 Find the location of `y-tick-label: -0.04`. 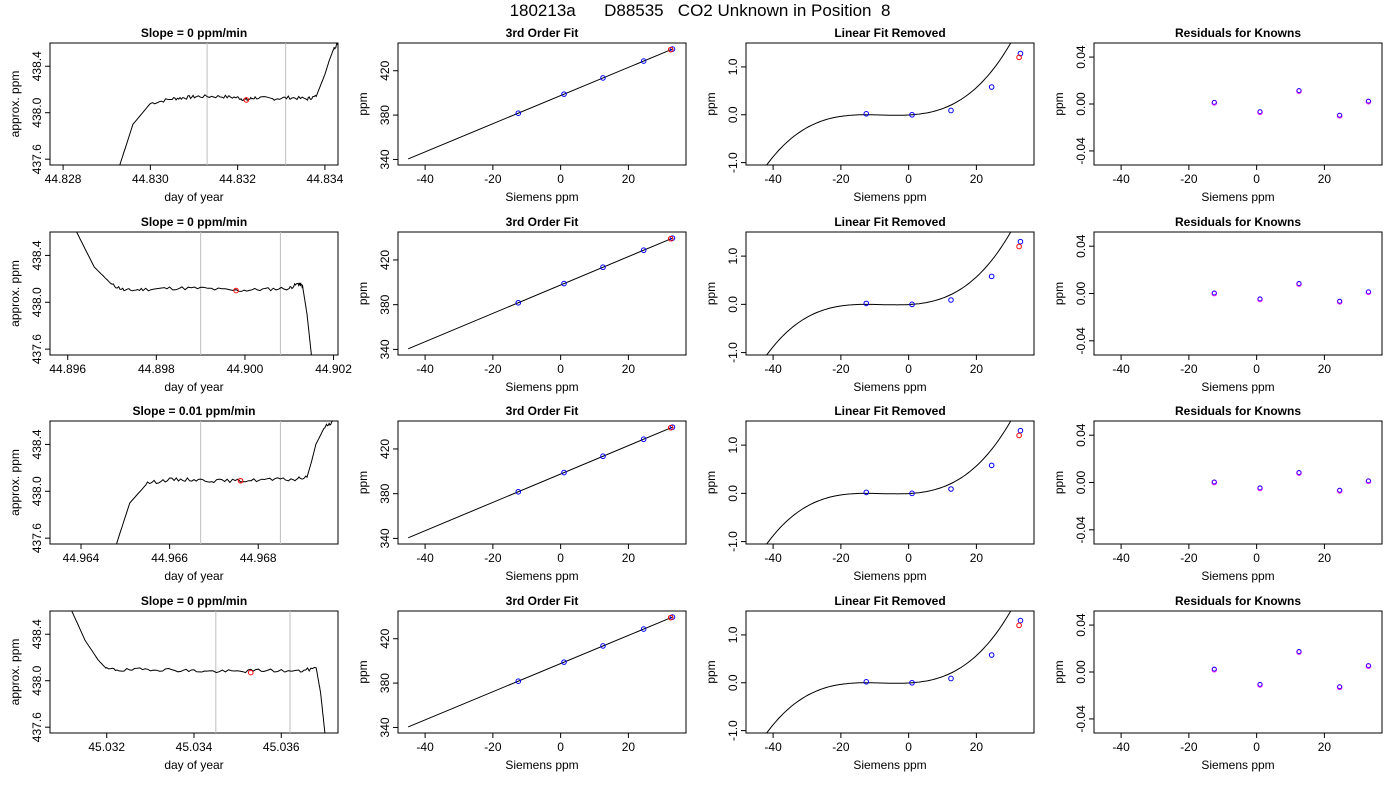

y-tick-label: -0.04 is located at coordinates (1081, 719).